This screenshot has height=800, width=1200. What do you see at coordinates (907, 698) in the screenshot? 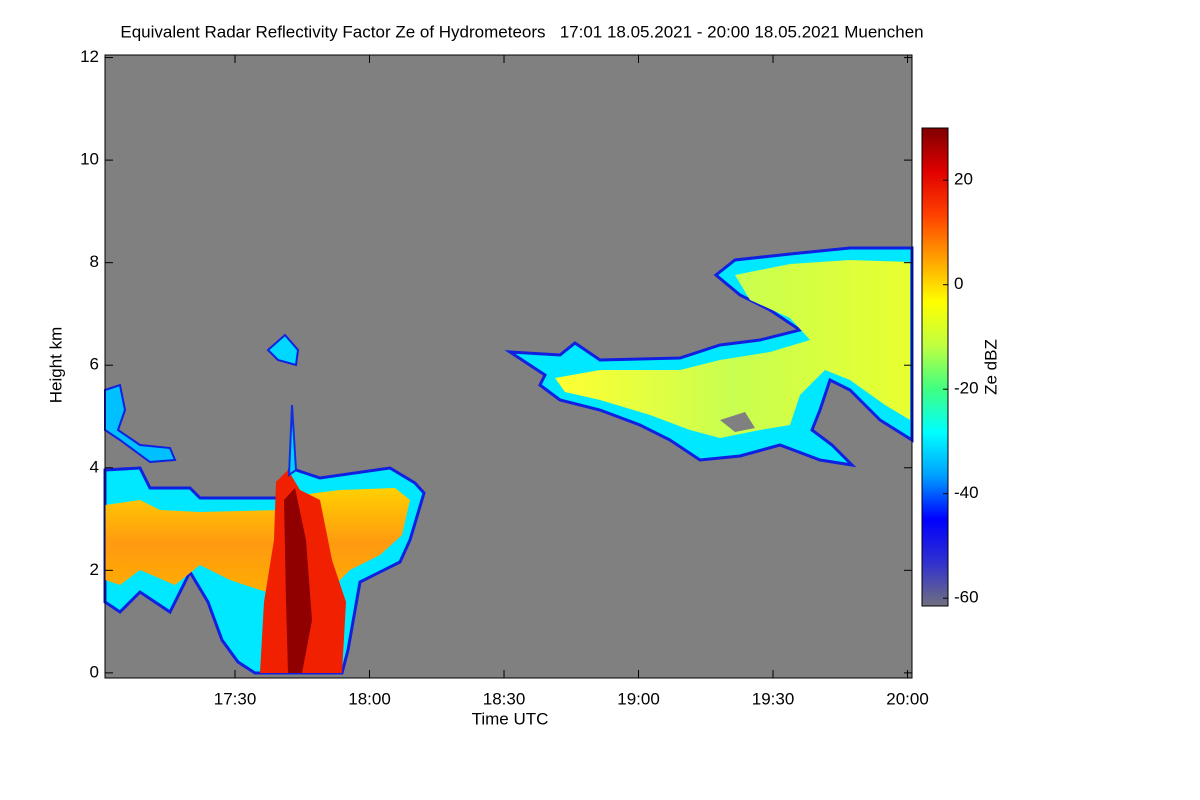
I see `x-tick-label: 20:00` at bounding box center [907, 698].